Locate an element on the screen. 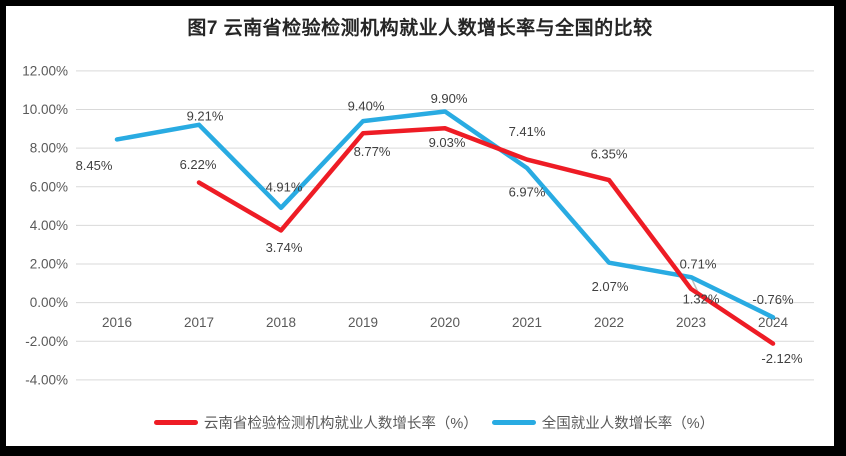  x-axis-tick-label: 2019 is located at coordinates (363, 322).